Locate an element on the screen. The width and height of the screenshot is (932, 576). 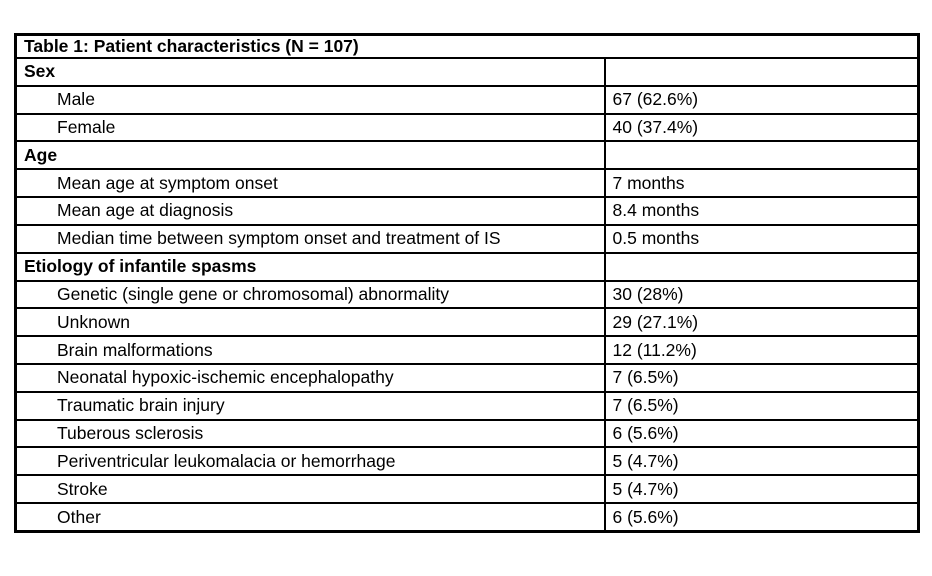
table-row-mean-age-diagnosis: Mean age at diagnosis 8.4 months is located at coordinates (467, 211).